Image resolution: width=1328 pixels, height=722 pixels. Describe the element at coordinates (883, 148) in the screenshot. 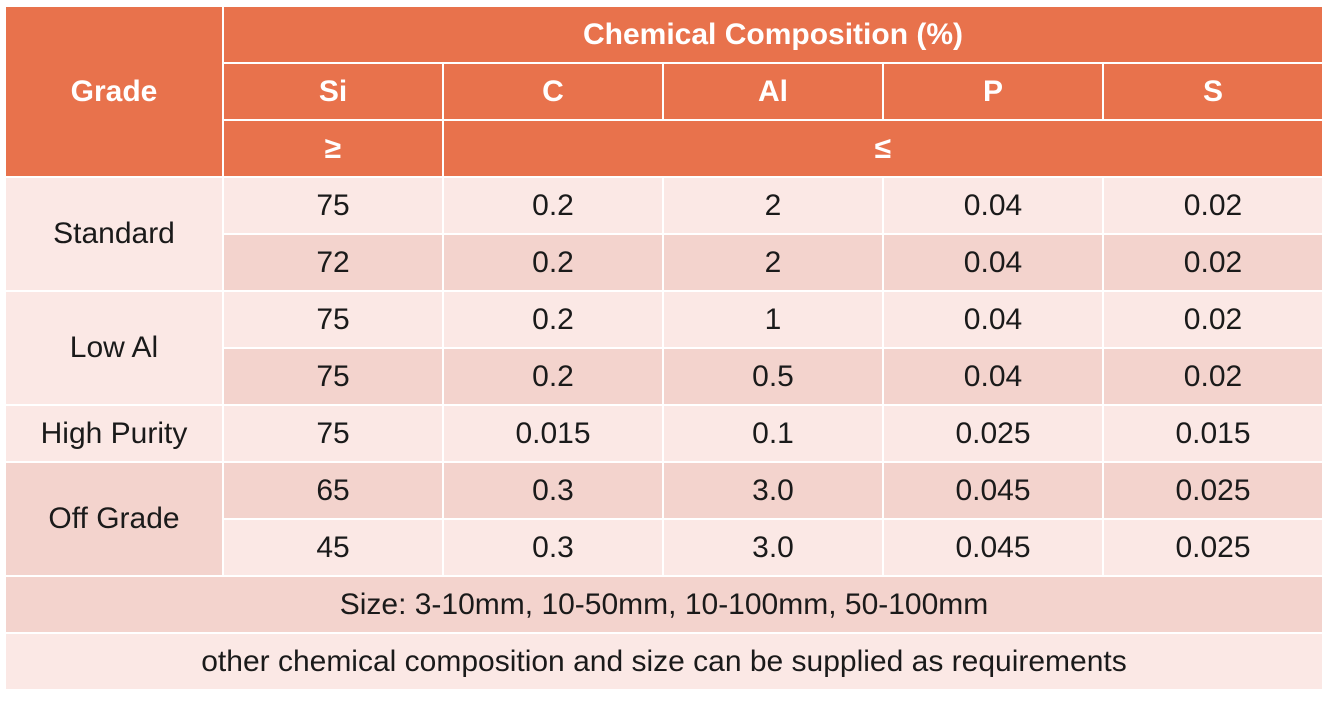

I see `max-symbol: ≤` at that location.